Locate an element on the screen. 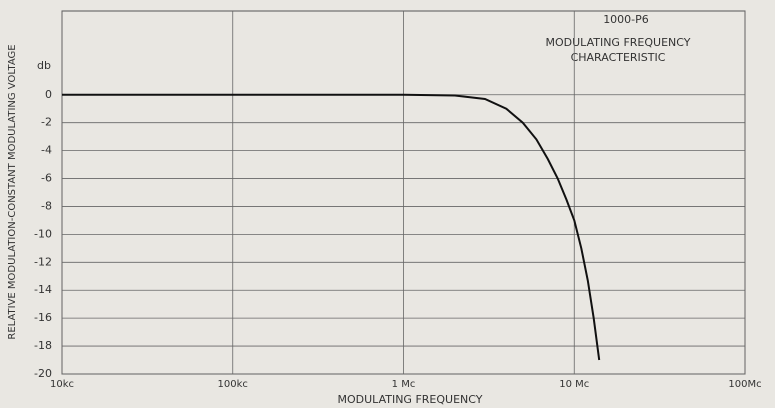  y-tick-label: -2 is located at coordinates (46, 122).